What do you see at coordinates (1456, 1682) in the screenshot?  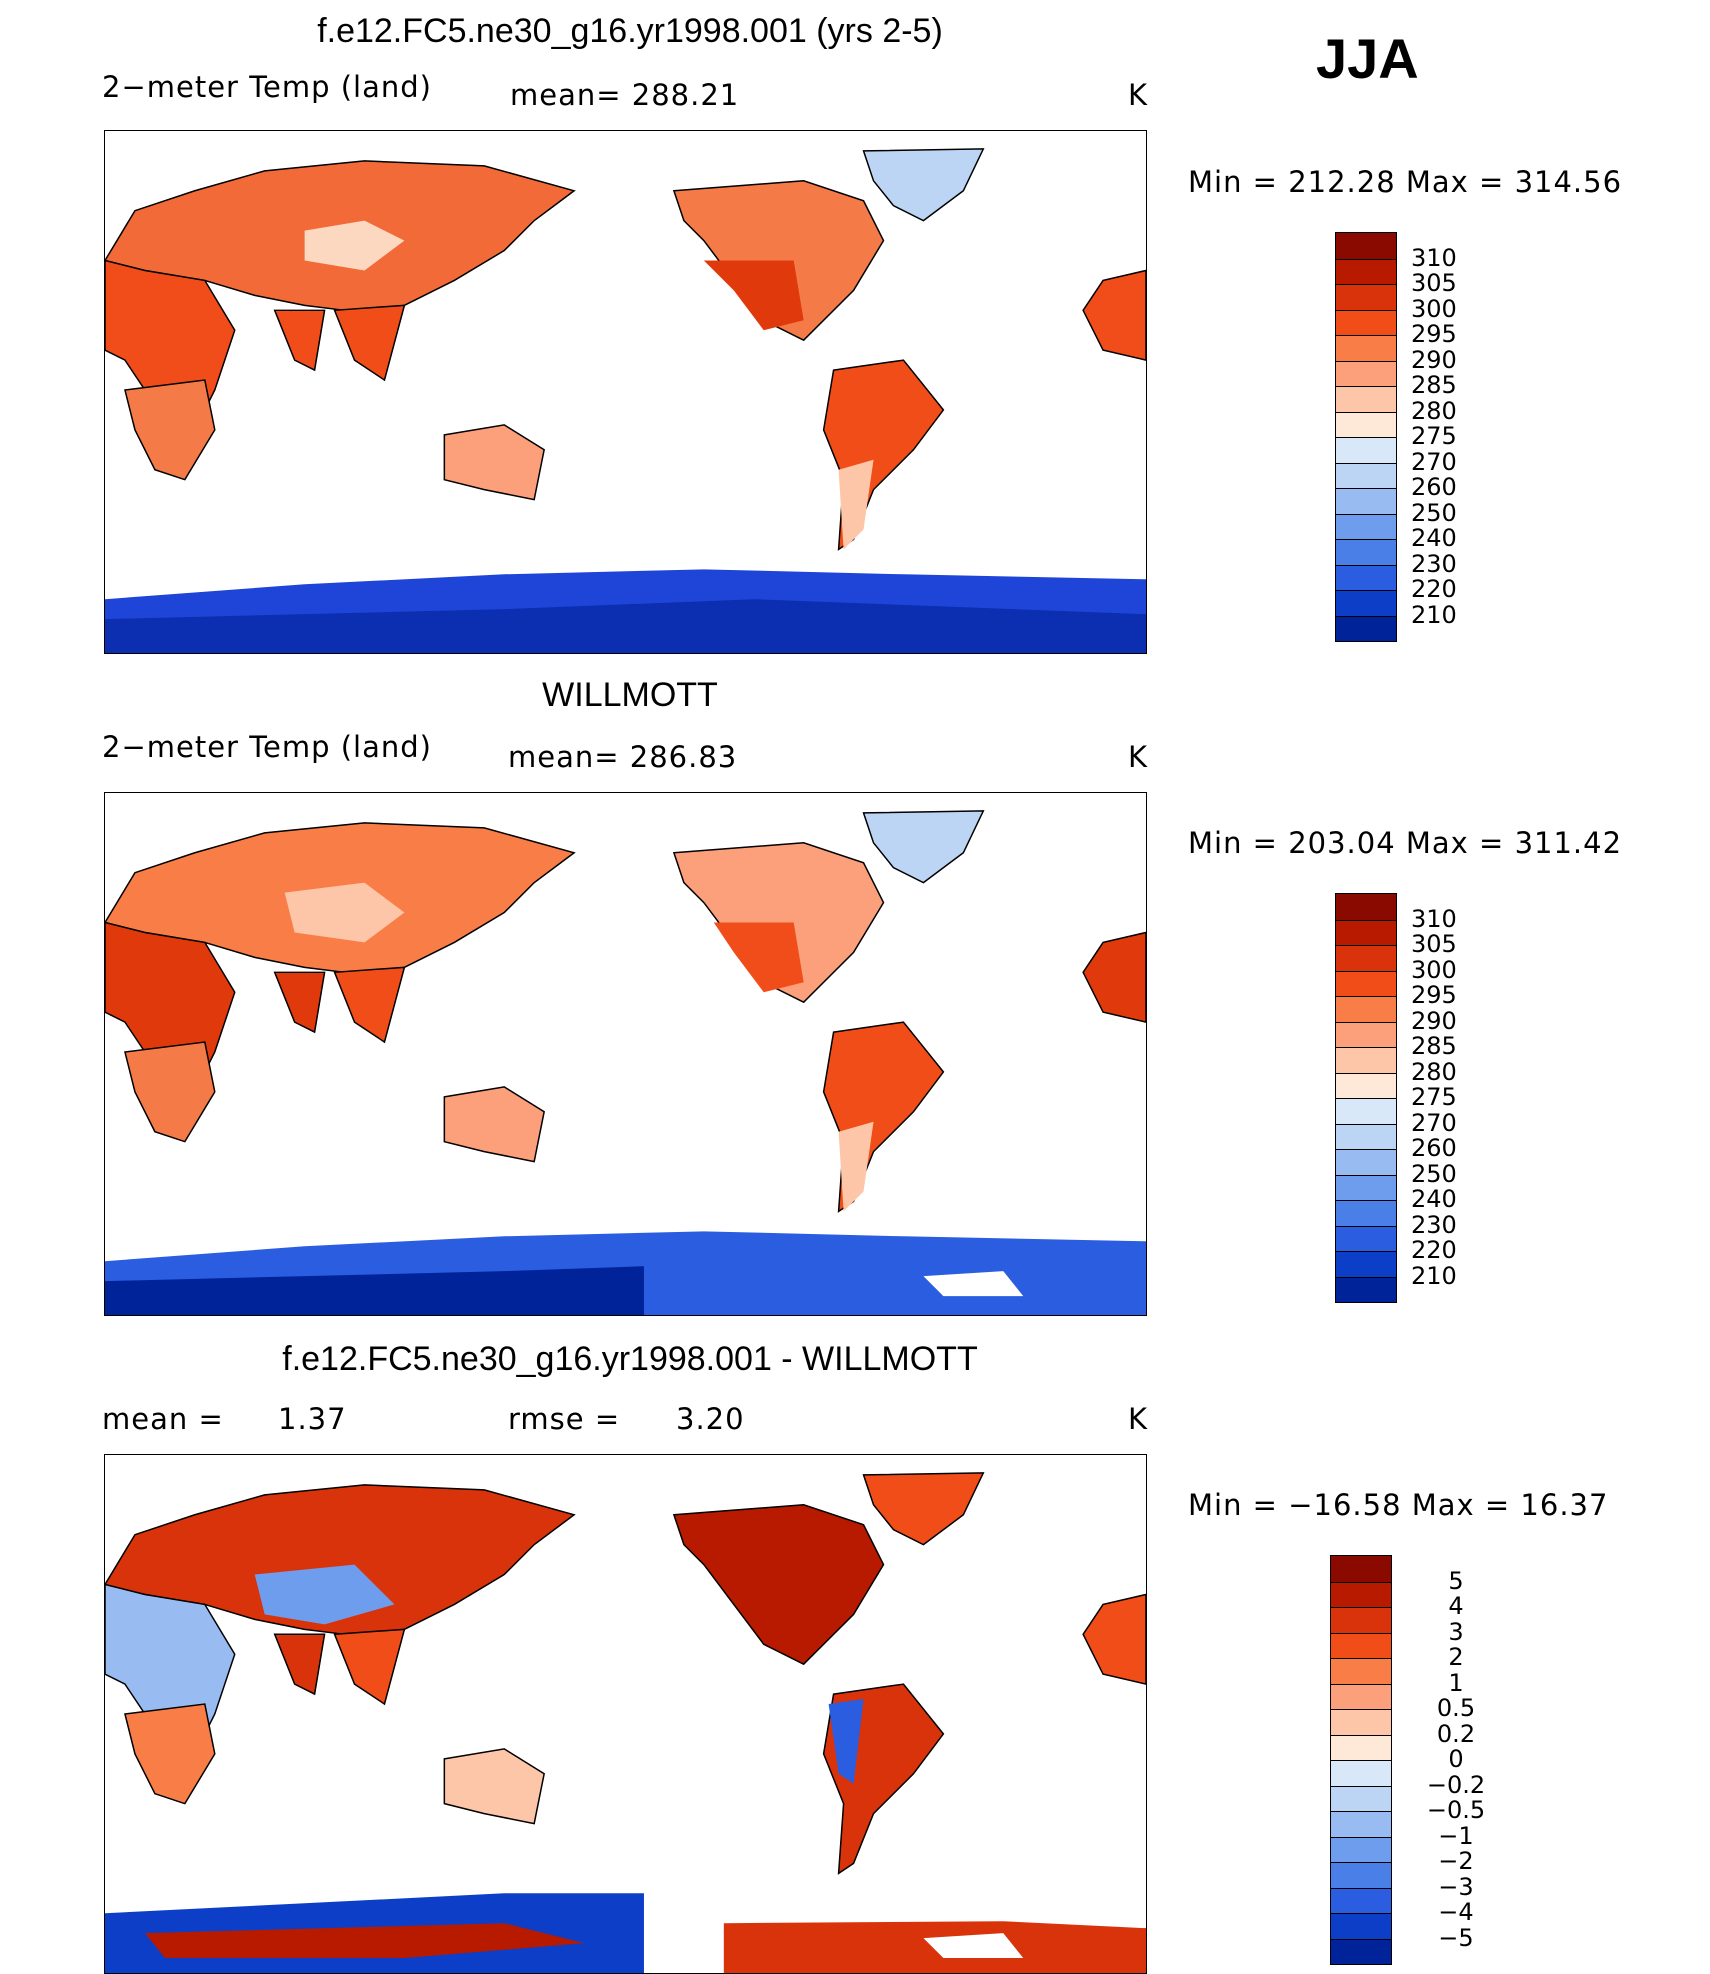 I see `colorbar-tick-label: 1` at bounding box center [1456, 1682].